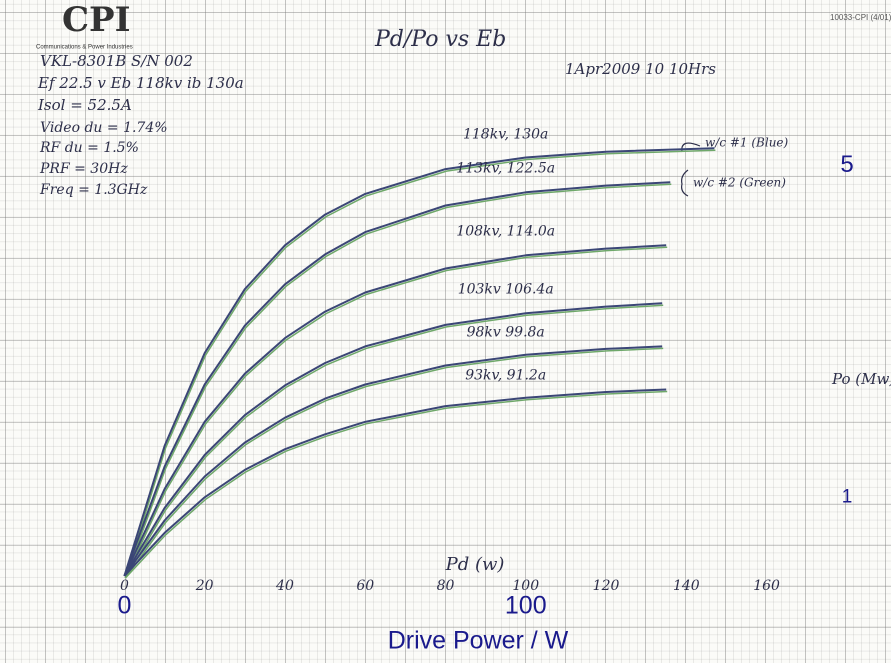  What do you see at coordinates (861, 379) in the screenshot?
I see `y-axis-label: Po (Mw)` at bounding box center [861, 379].